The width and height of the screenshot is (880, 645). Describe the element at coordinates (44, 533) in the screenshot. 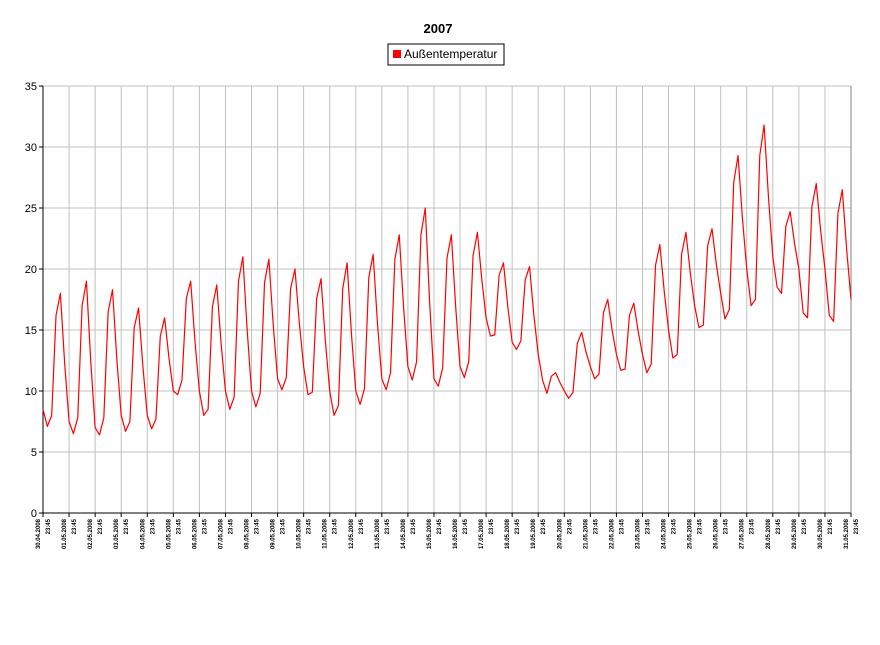

I see `x-tick-label: 30.04.2008 23:45` at that location.